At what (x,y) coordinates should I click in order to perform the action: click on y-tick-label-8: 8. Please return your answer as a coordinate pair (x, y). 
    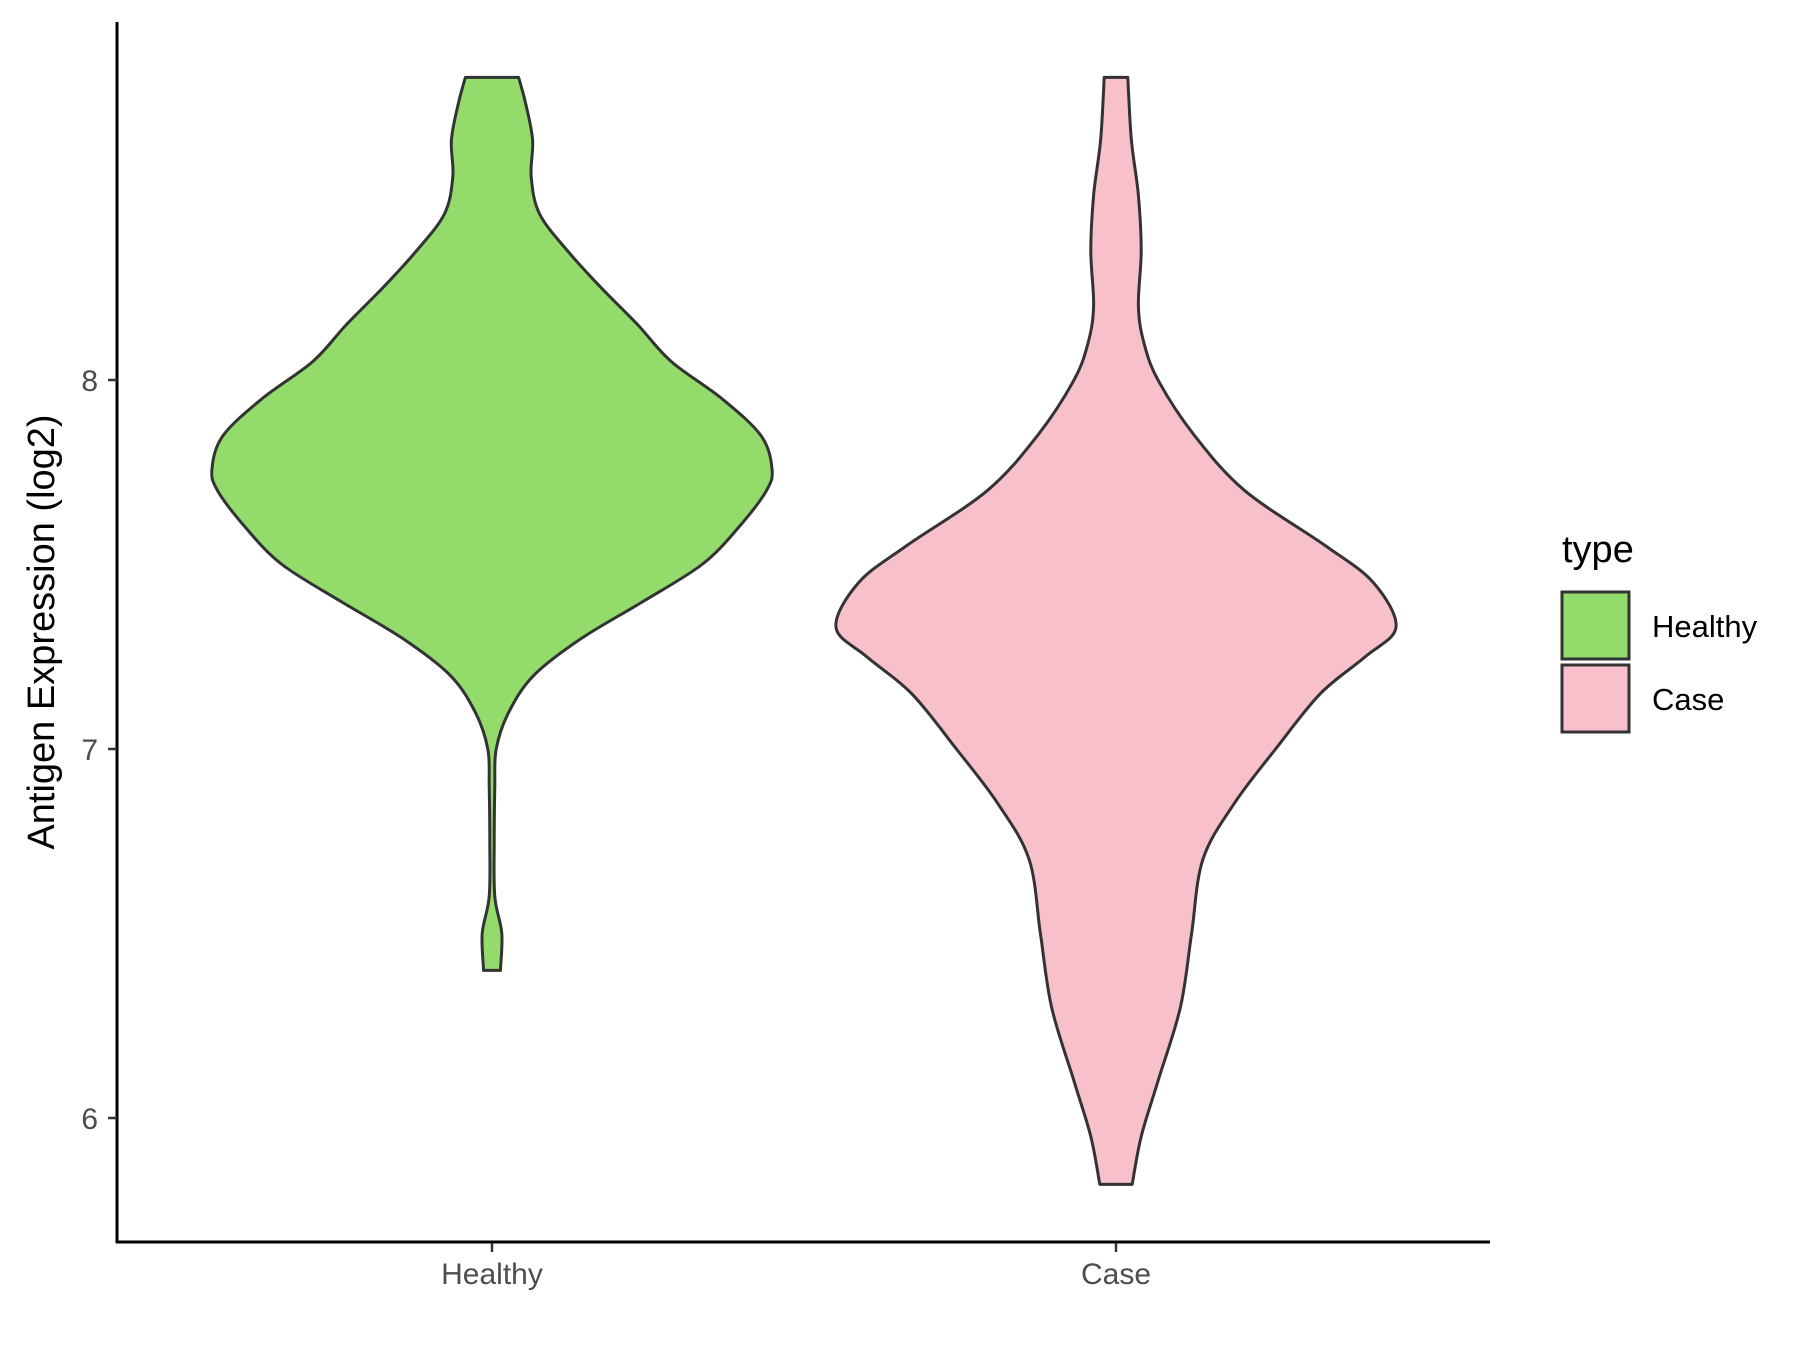
    Looking at the image, I should click on (89, 381).